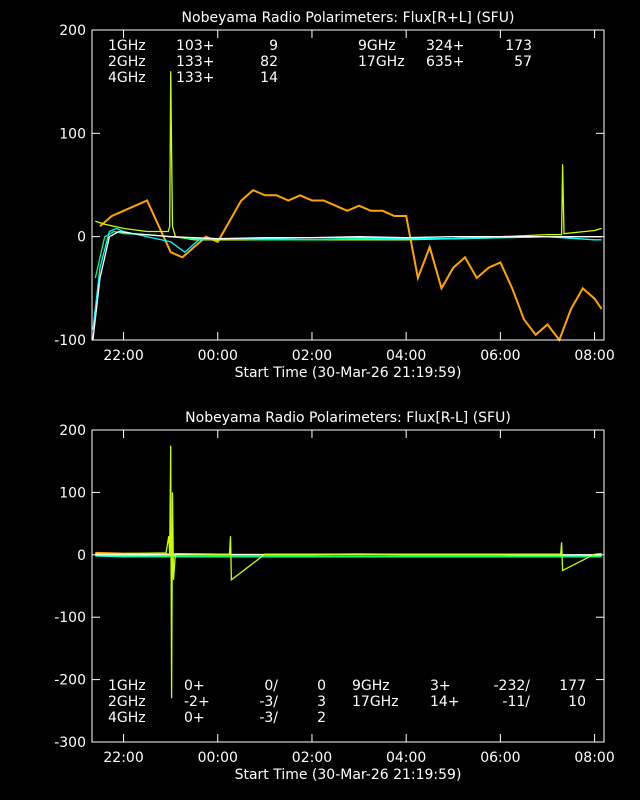  Describe the element at coordinates (321, 702) in the screenshot. I see `legend-value-c: 3` at that location.